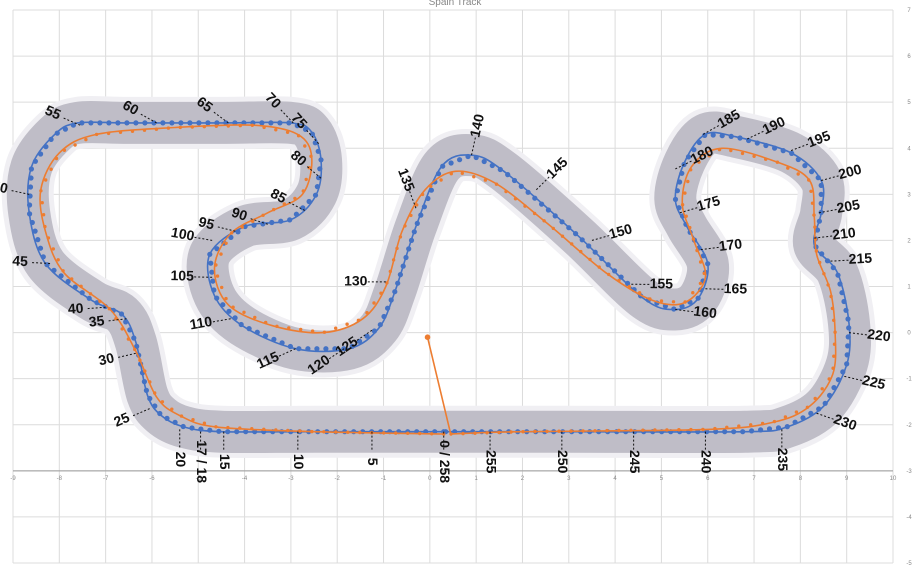  Describe the element at coordinates (406, 180) in the screenshot. I see `distance-marker-label: 135` at that location.